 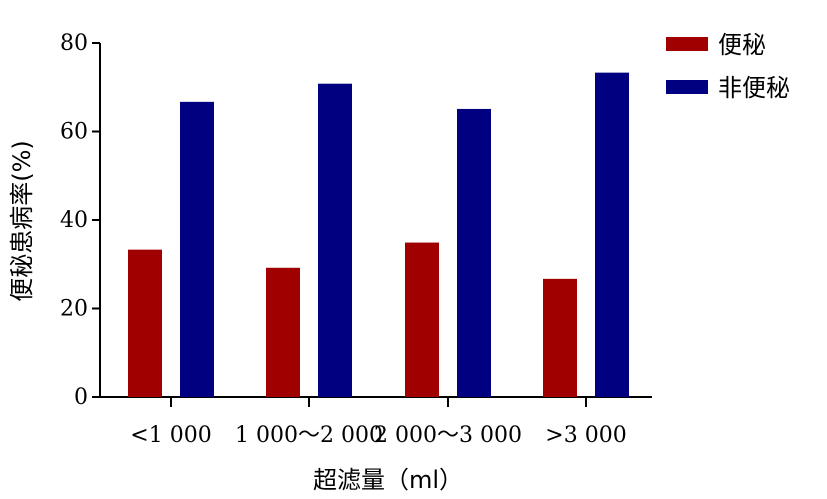 What do you see at coordinates (388, 480) in the screenshot?
I see `x-axis-title: 超滤量（ml）` at bounding box center [388, 480].